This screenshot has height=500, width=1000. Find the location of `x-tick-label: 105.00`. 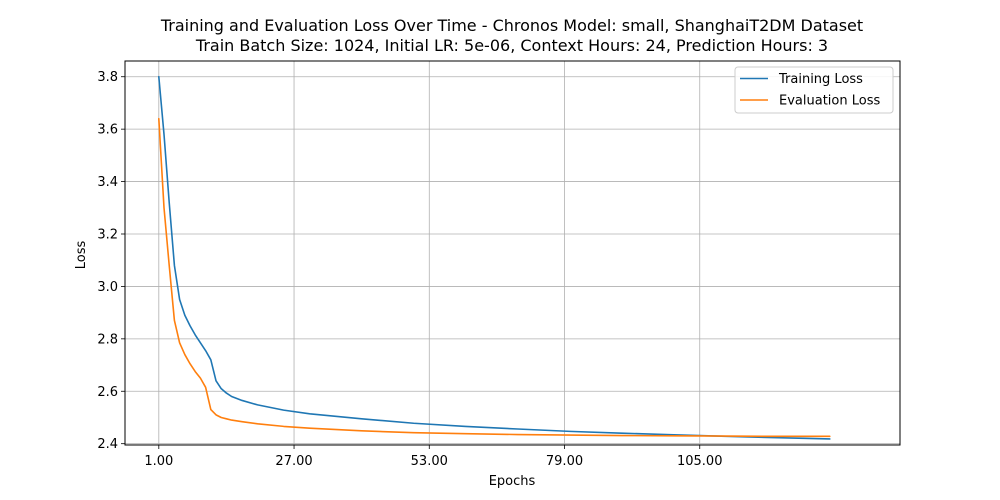

x-tick-label: 105.00 is located at coordinates (700, 461).